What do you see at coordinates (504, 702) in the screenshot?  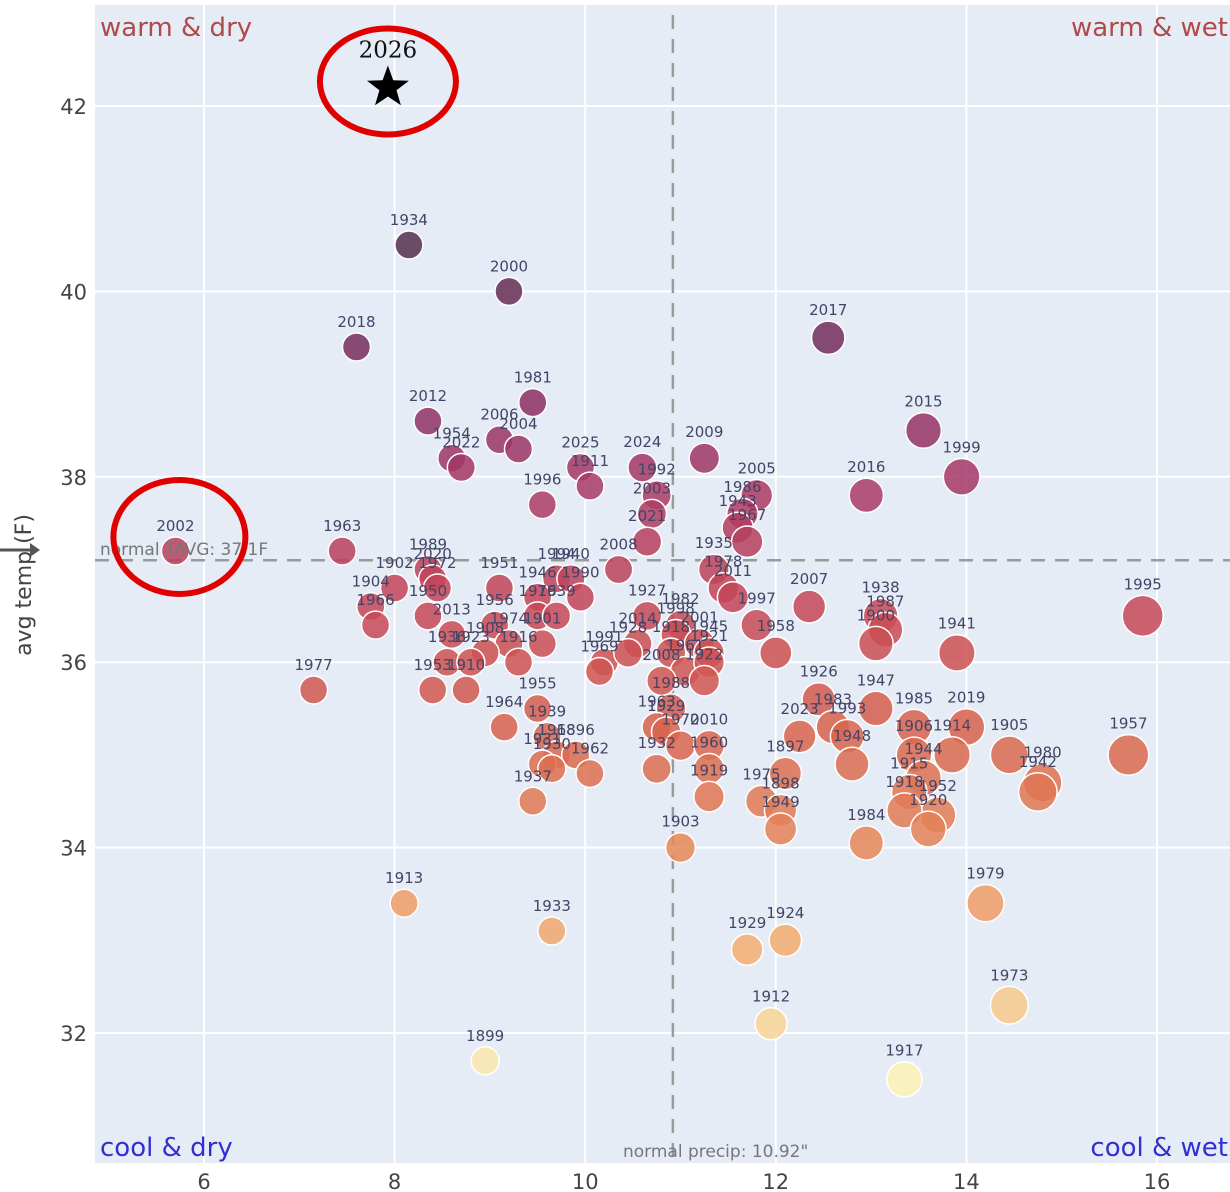 I see `point-label-1964: 1964` at bounding box center [504, 702].